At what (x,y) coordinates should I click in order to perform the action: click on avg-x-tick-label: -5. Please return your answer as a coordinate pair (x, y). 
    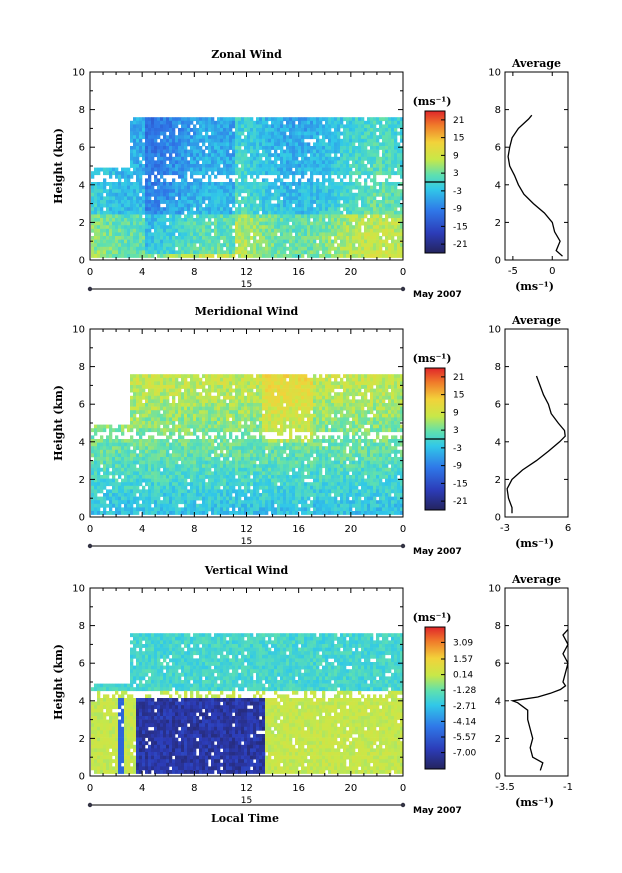
    Looking at the image, I should click on (513, 271).